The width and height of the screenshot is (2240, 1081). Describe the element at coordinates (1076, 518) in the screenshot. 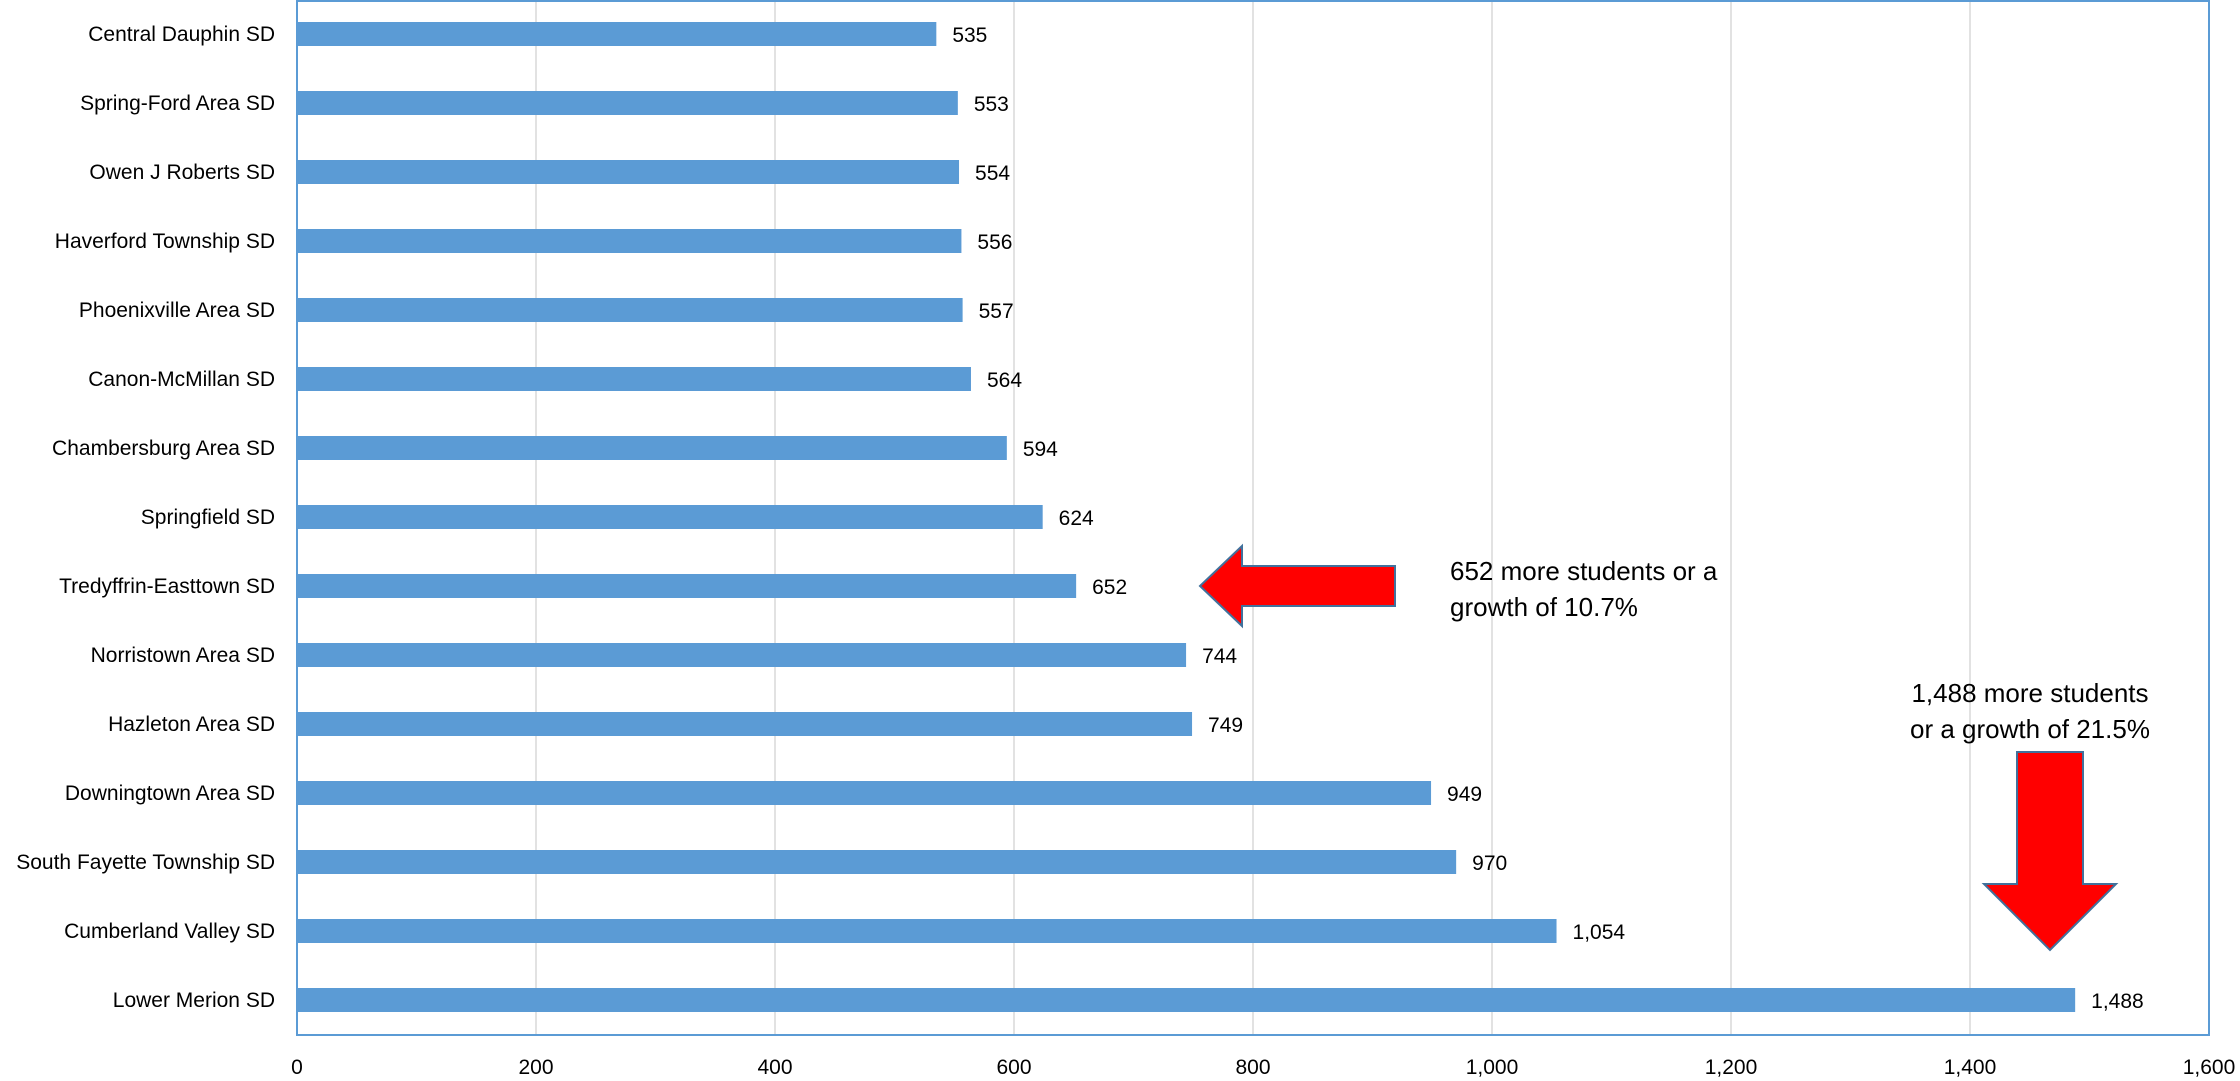

I see `value-label-7: 624` at that location.